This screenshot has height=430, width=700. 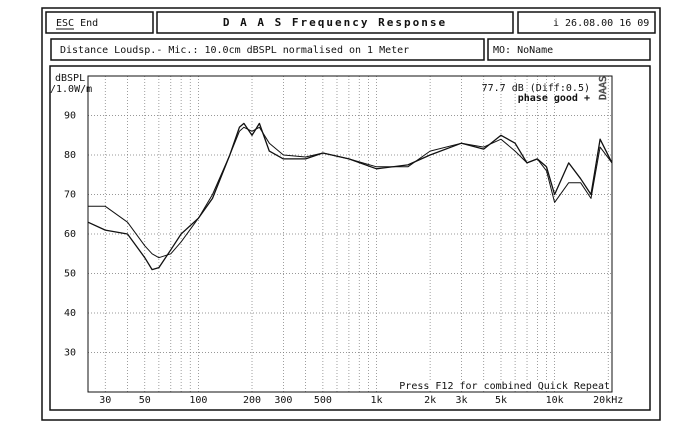 I want to click on memory-text: MO: NoName, so click(x=523, y=50).